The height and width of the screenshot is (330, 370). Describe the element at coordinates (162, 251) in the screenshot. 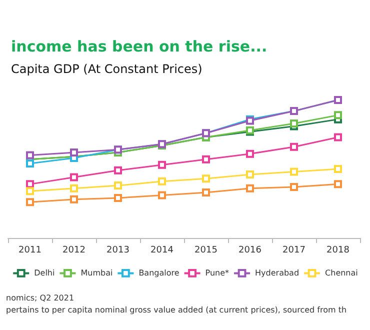

I see `x-tick-label: 2014` at that location.